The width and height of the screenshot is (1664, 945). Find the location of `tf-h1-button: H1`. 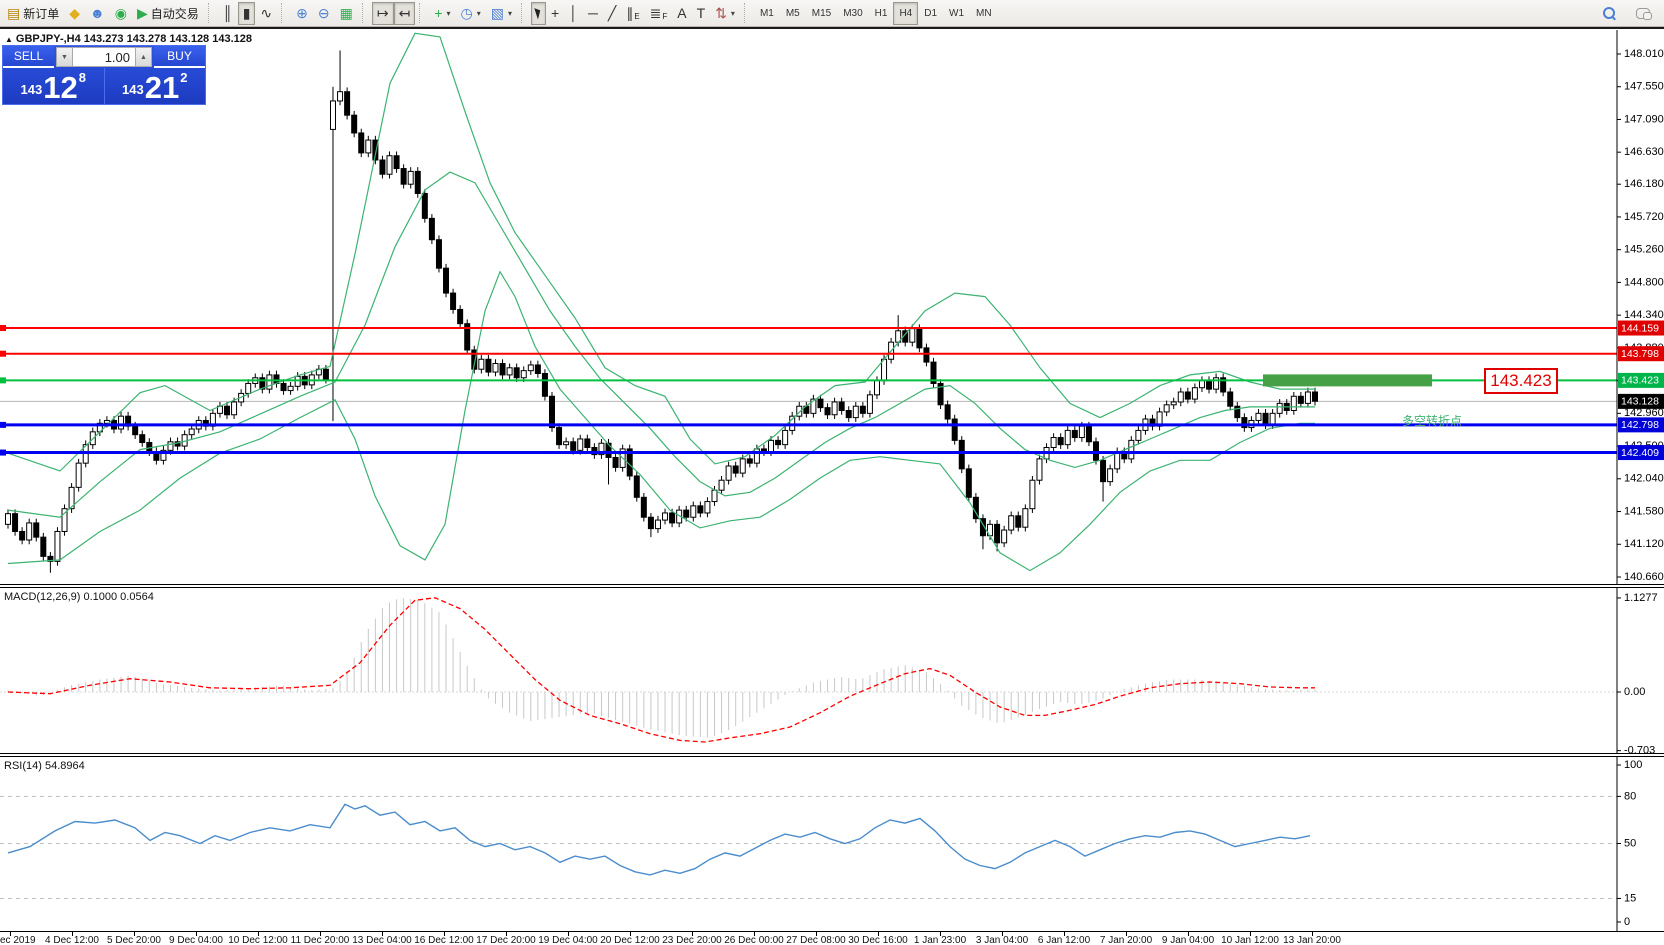

tf-h1-button: H1 is located at coordinates (881, 13).